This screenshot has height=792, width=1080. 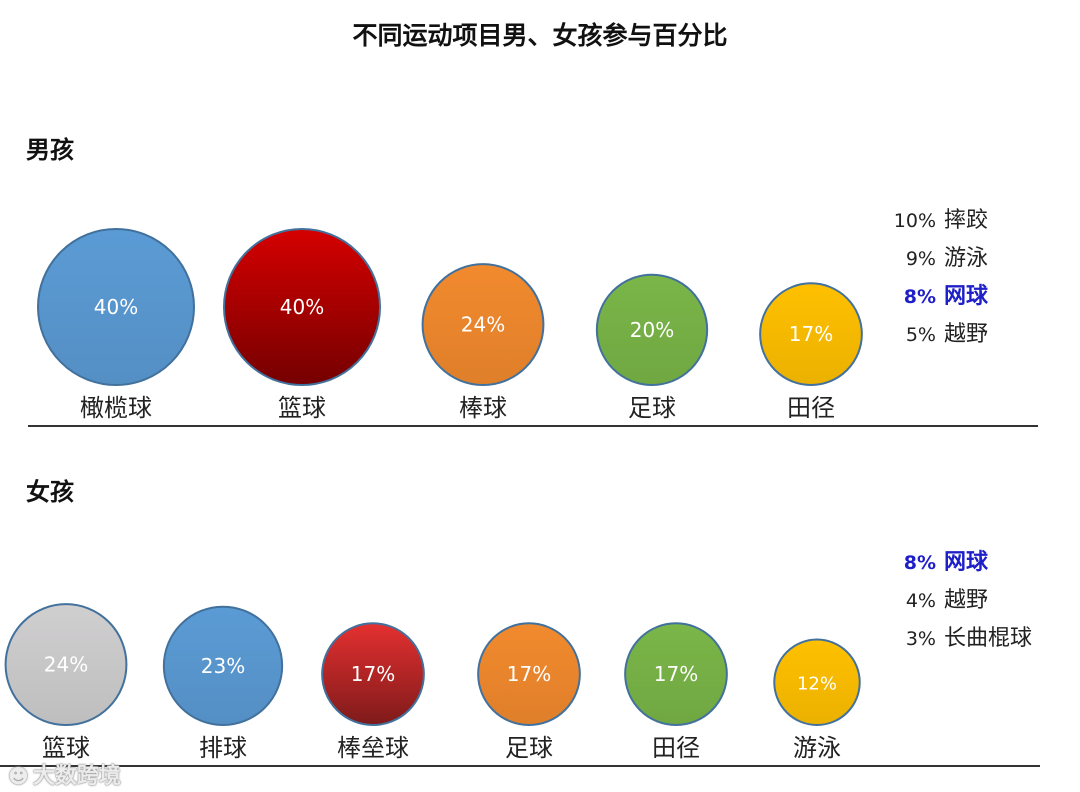 What do you see at coordinates (939, 221) in the screenshot?
I see `boys-other-sport-row: 10% 摔跤` at bounding box center [939, 221].